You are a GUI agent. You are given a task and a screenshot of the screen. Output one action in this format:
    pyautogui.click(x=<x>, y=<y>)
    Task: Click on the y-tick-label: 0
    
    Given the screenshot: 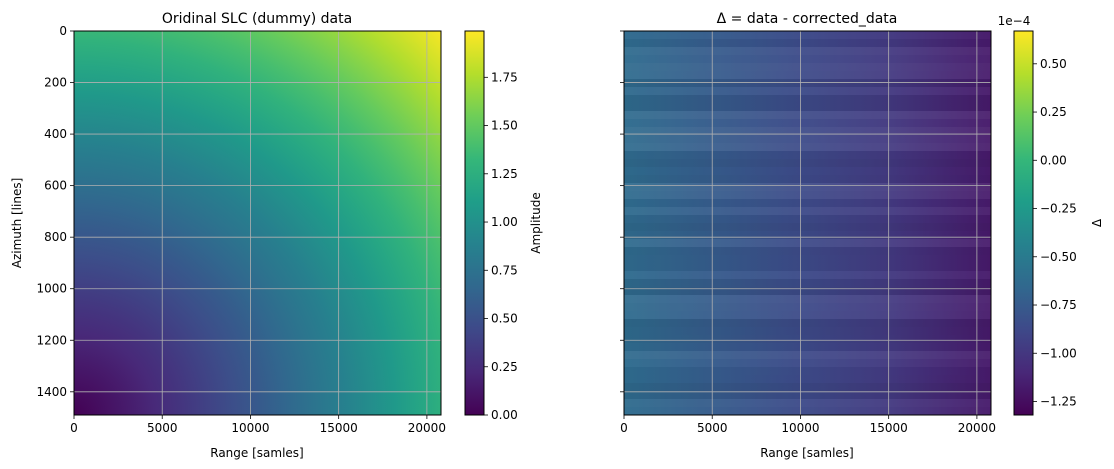 What is the action you would take?
    pyautogui.click(x=63, y=31)
    